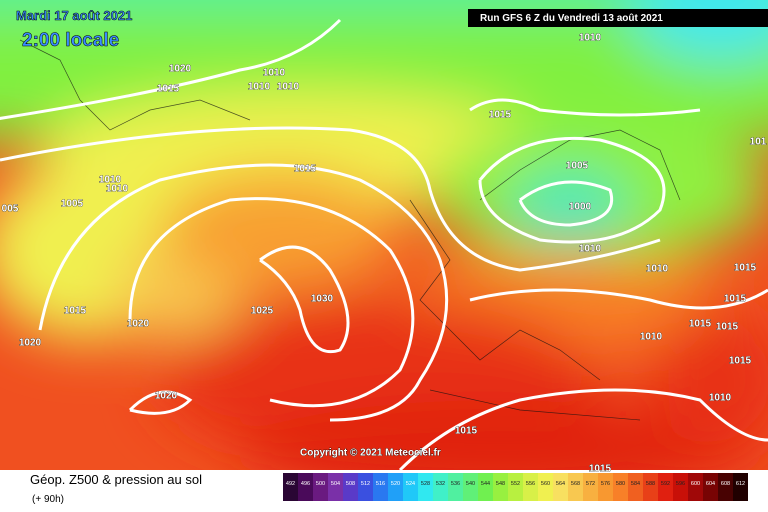 This screenshot has width=768, height=512. I want to click on scale-label: 492, so click(290, 484).